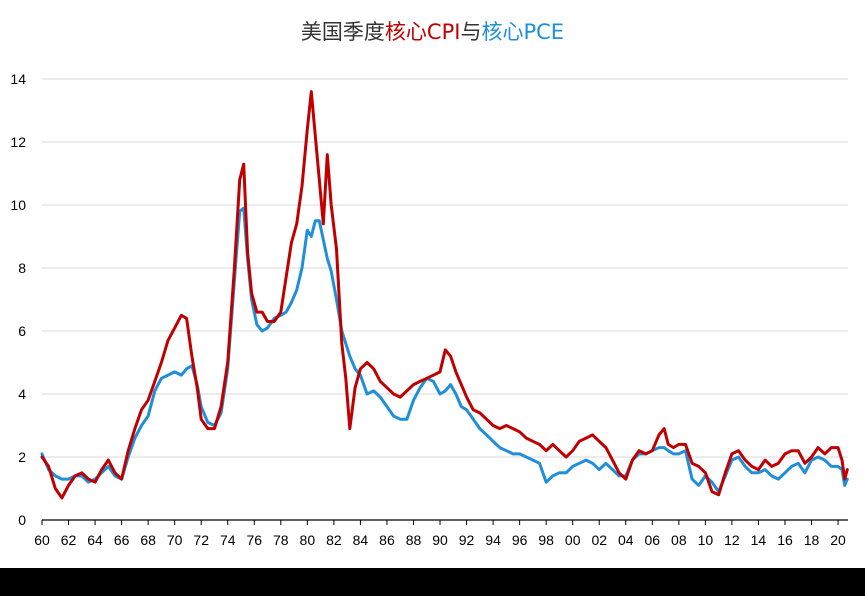 The height and width of the screenshot is (596, 865). I want to click on x-tick-label: 72, so click(201, 540).